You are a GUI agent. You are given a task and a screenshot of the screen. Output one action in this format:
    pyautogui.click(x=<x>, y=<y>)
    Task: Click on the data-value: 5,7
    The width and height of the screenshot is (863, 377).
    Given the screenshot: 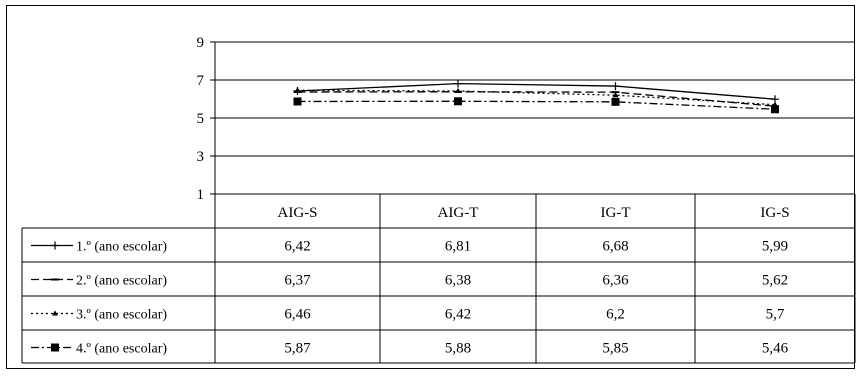 What is the action you would take?
    pyautogui.click(x=775, y=315)
    